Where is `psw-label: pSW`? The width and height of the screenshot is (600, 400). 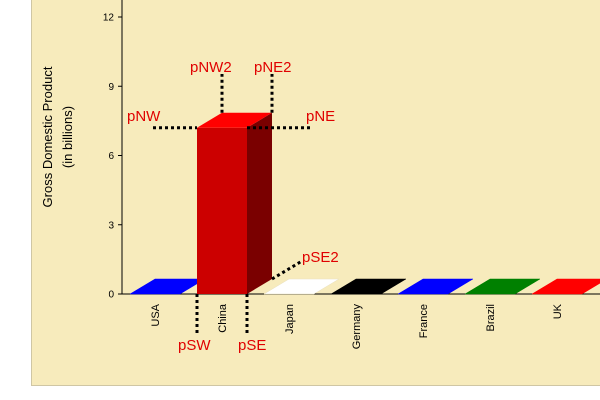
psw-label: pSW is located at coordinates (194, 345).